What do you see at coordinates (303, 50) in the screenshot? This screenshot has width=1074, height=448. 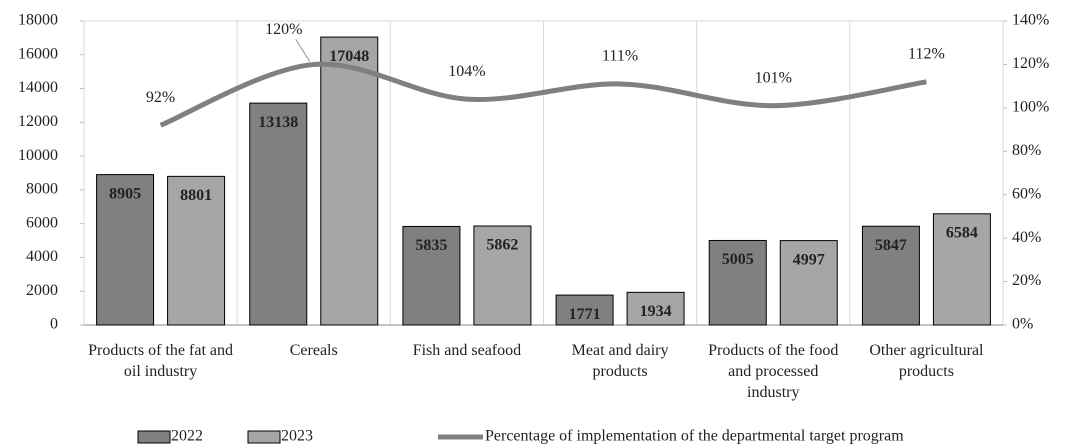 I see `leader-line` at bounding box center [303, 50].